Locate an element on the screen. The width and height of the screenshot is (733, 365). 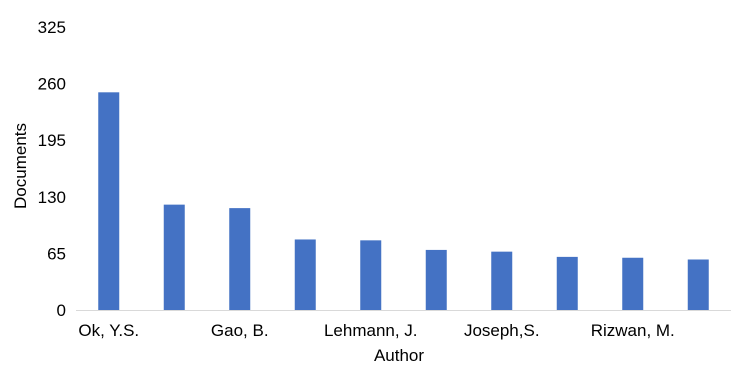
x-tick-label: Ok, Y.S. is located at coordinates (108, 330).